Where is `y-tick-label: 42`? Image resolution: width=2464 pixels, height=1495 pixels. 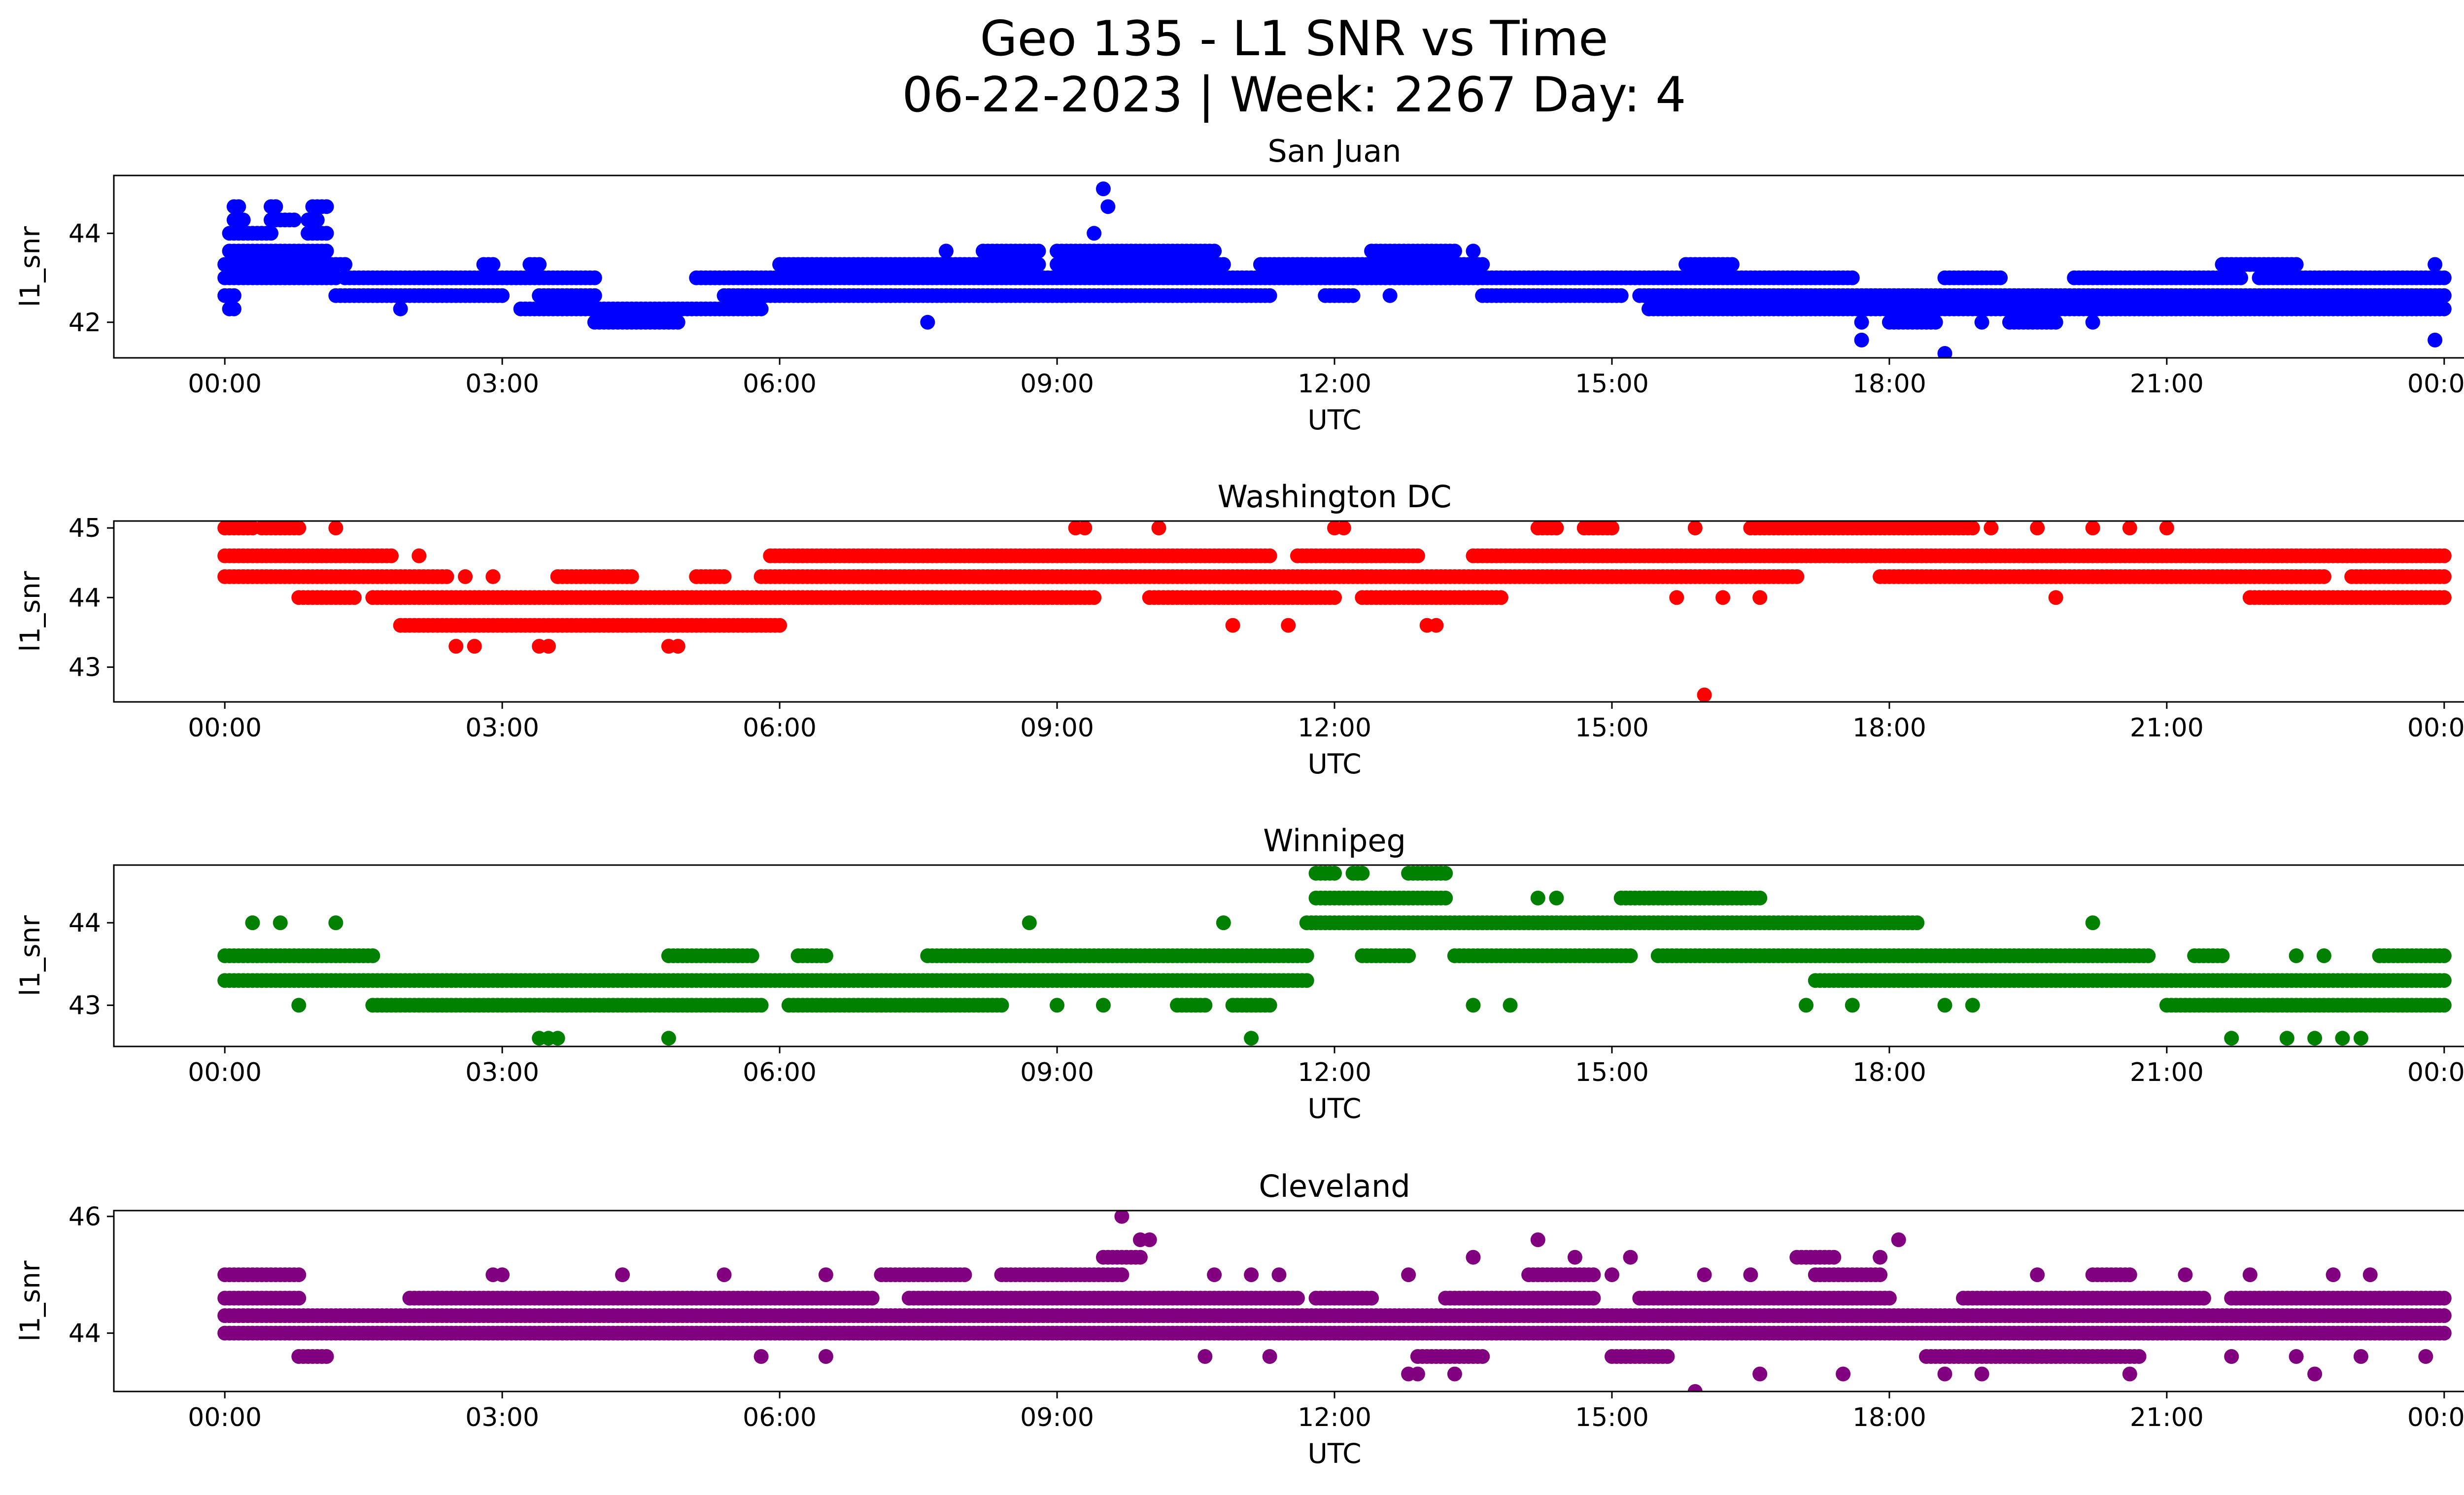
y-tick-label: 42 is located at coordinates (84, 323).